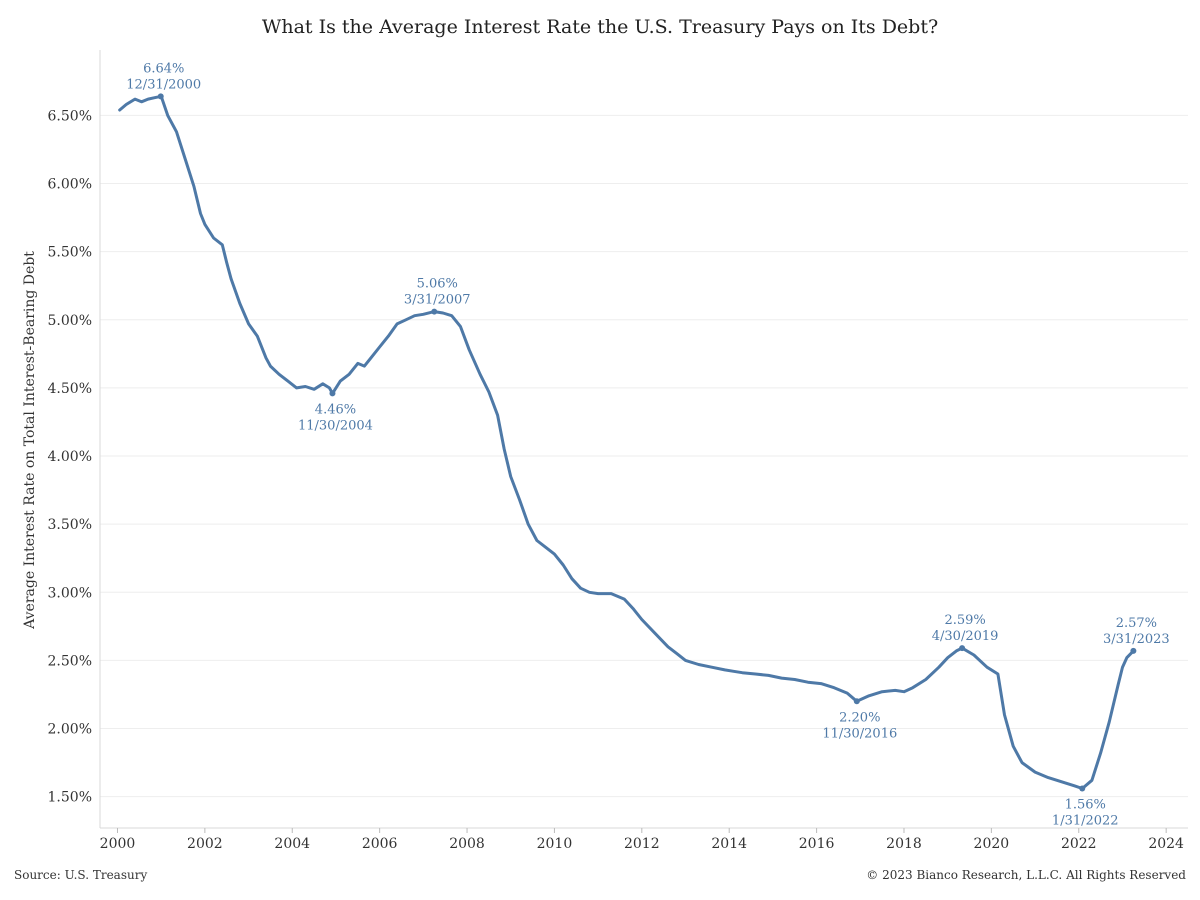 This screenshot has height=900, width=1200. Describe the element at coordinates (81, 875) in the screenshot. I see `source-note: Source: U.S. Treasury` at that location.